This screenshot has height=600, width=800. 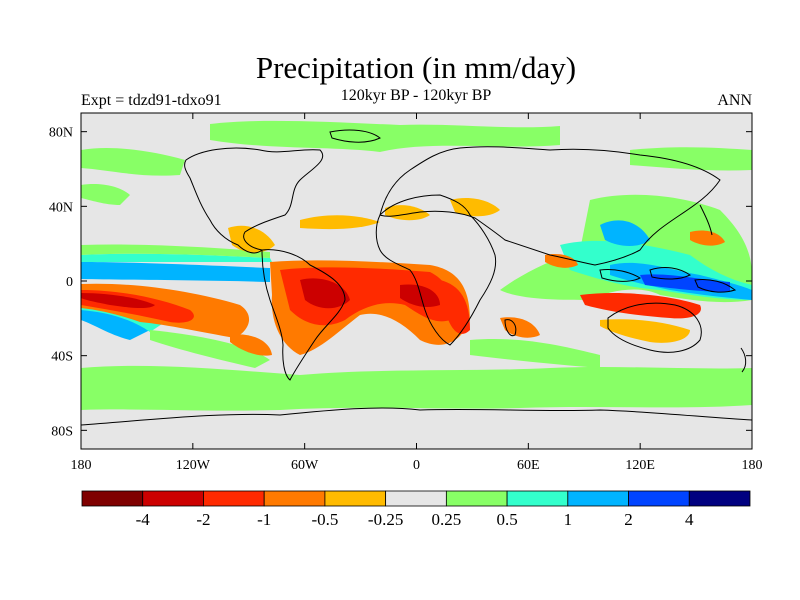 What do you see at coordinates (210, 349) in the screenshot?
I see `wet-region-south-pacific-mid` at bounding box center [210, 349].